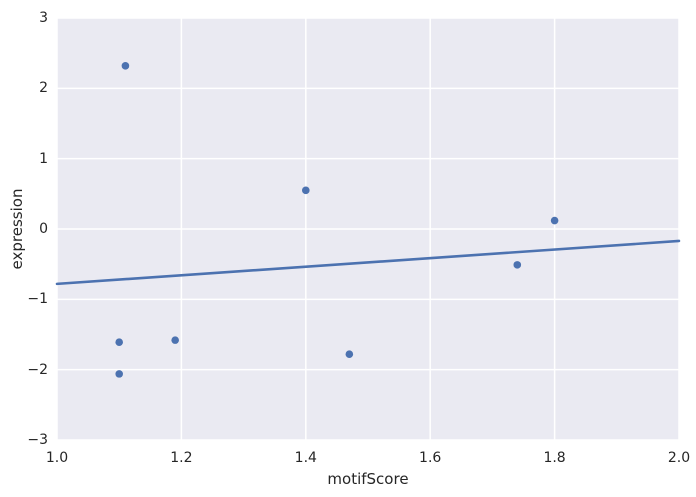 Image resolution: width=696 pixels, height=497 pixels. What do you see at coordinates (37, 299) in the screenshot?
I see `y-tick-label: −1` at bounding box center [37, 299].